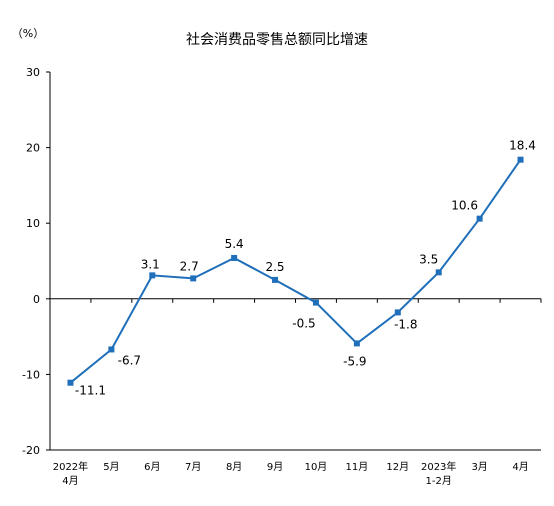  I want to click on y-tick-label: 0, so click(36, 299).